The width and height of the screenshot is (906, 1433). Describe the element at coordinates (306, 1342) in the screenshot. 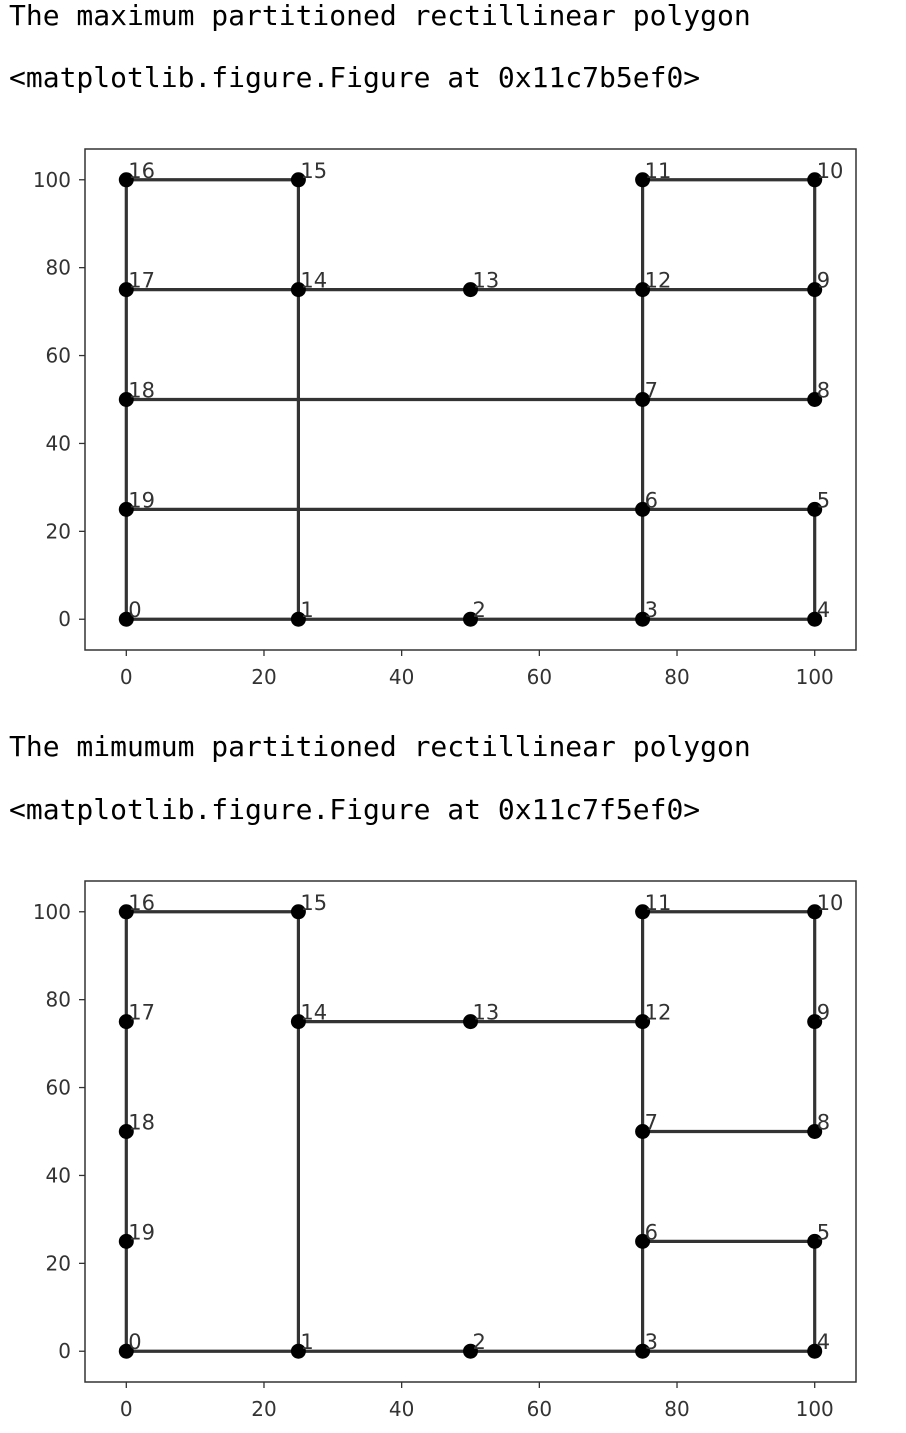

I see `chart2-point-label-1: 1` at that location.